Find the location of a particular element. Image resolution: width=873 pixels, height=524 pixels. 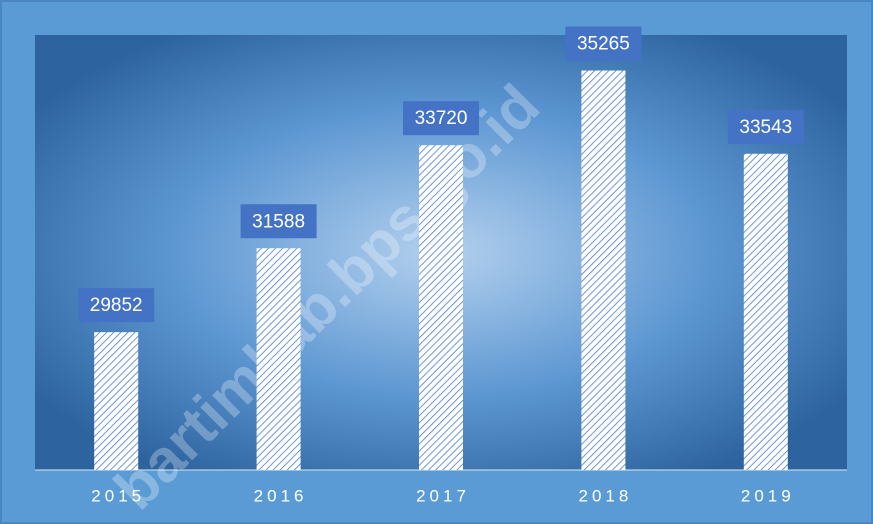

value-label: 29852 is located at coordinates (116, 305).